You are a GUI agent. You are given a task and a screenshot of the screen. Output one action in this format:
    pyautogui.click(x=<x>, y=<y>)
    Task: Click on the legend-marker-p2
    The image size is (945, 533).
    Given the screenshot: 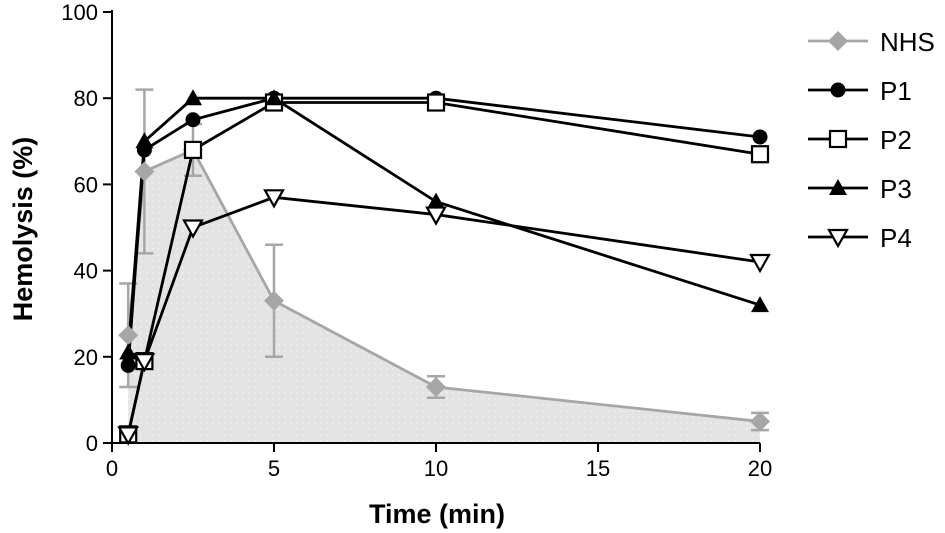 What is the action you would take?
    pyautogui.click(x=838, y=139)
    